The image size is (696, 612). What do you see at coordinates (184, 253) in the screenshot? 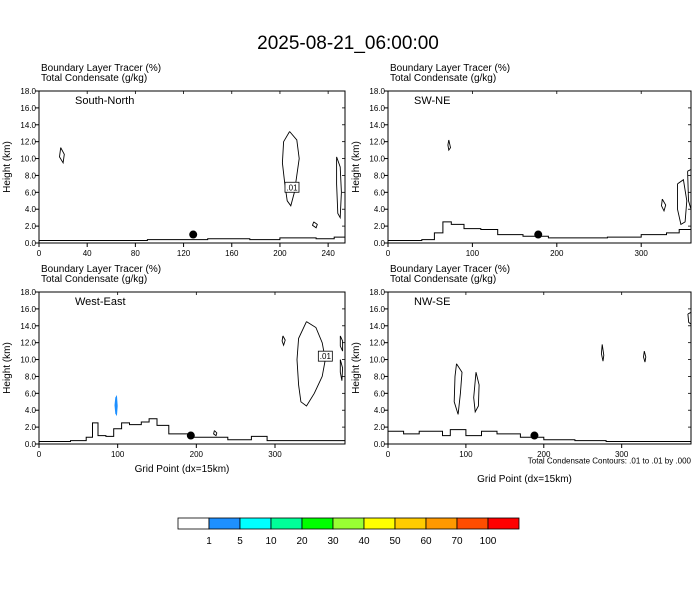
I see `x-tick-label: 120` at bounding box center [184, 253].